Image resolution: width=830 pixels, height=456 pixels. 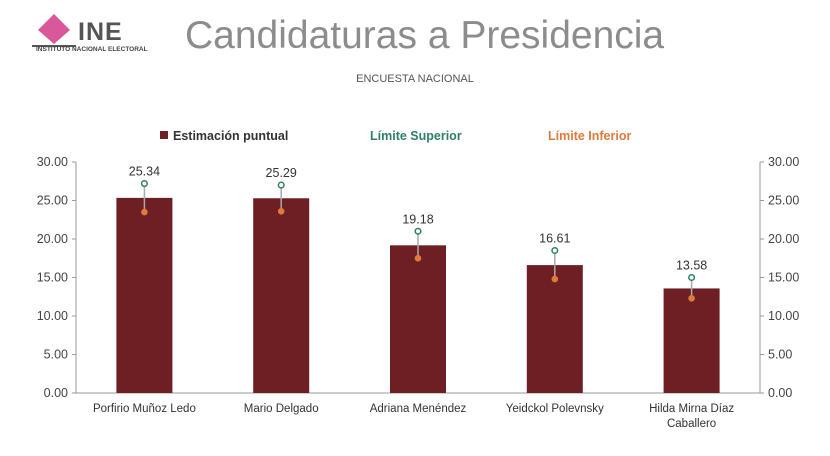 I want to click on y-tick-label-right: 30.00, so click(x=783, y=162).